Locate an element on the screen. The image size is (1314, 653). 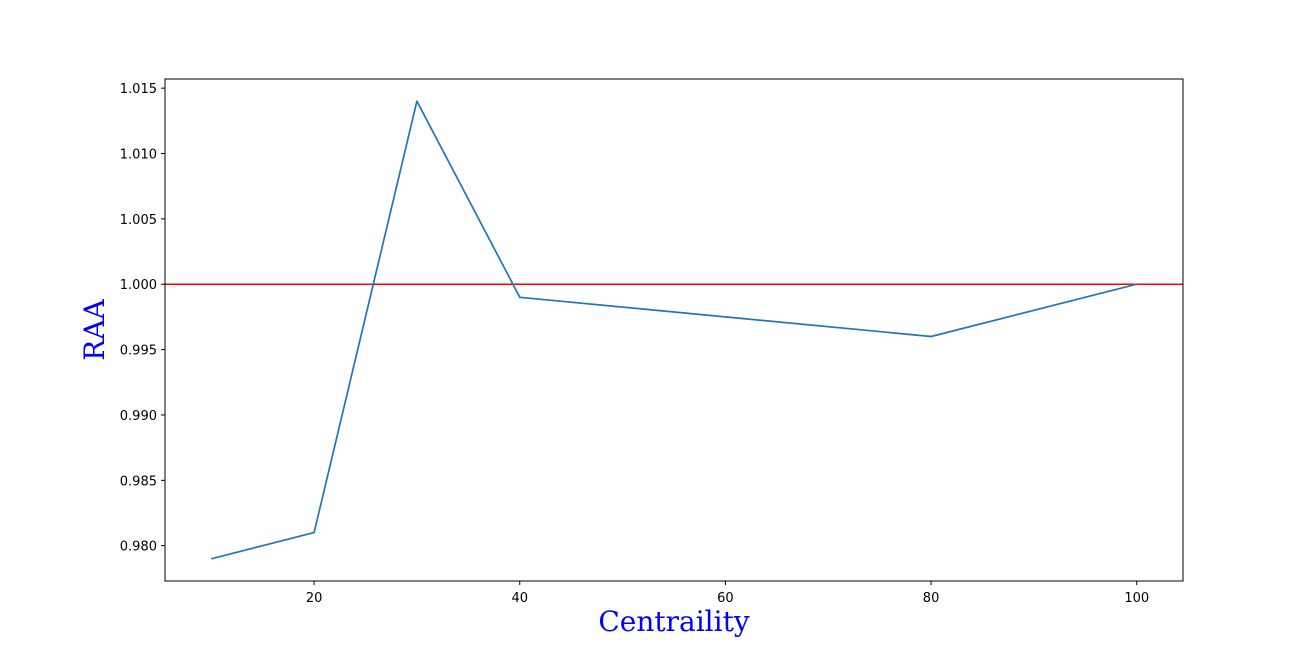
y-axis-label: RAA is located at coordinates (94, 329).